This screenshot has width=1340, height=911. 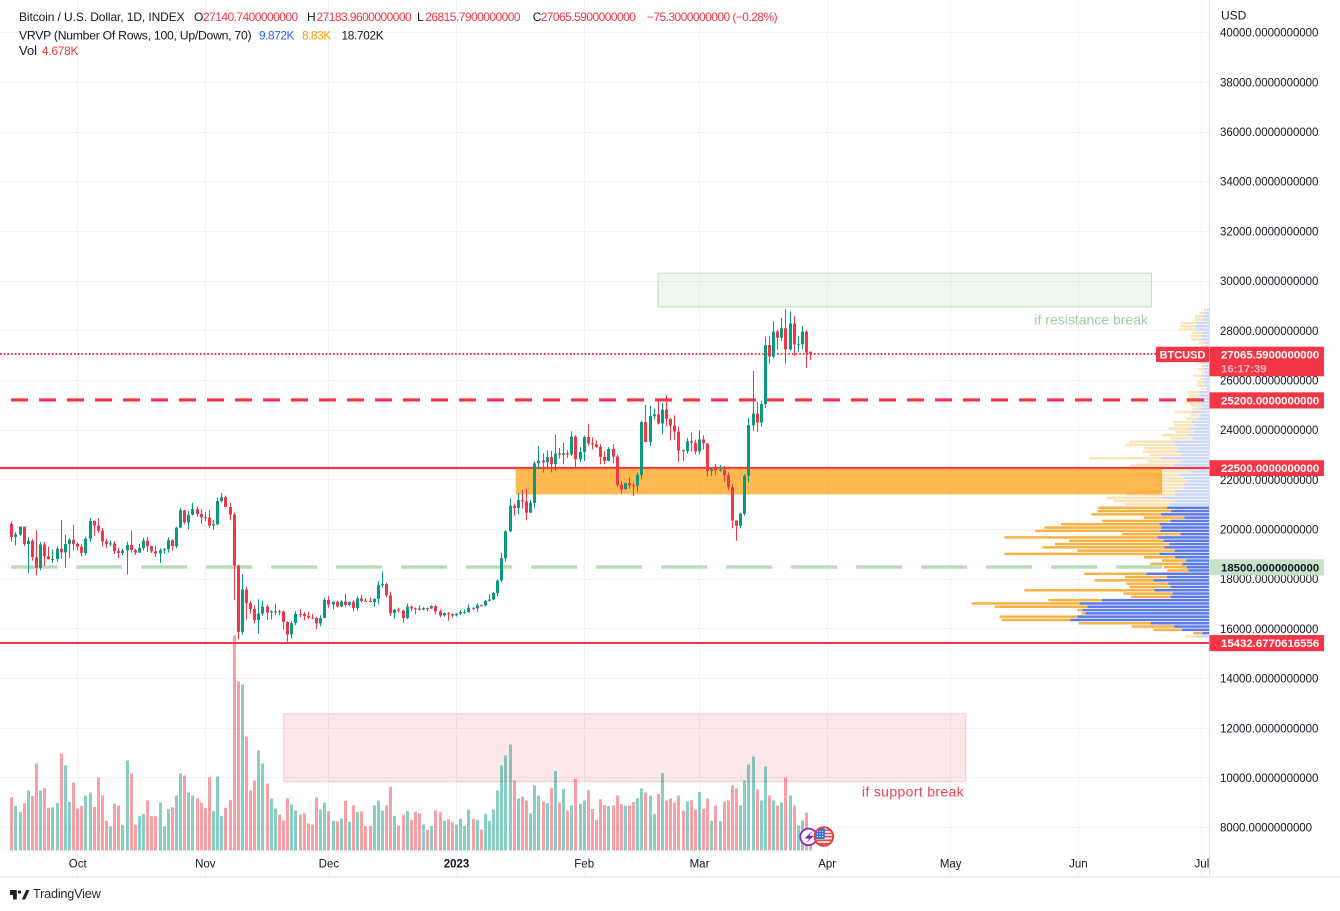 What do you see at coordinates (329, 865) in the screenshot?
I see `svg-text: Dec` at bounding box center [329, 865].